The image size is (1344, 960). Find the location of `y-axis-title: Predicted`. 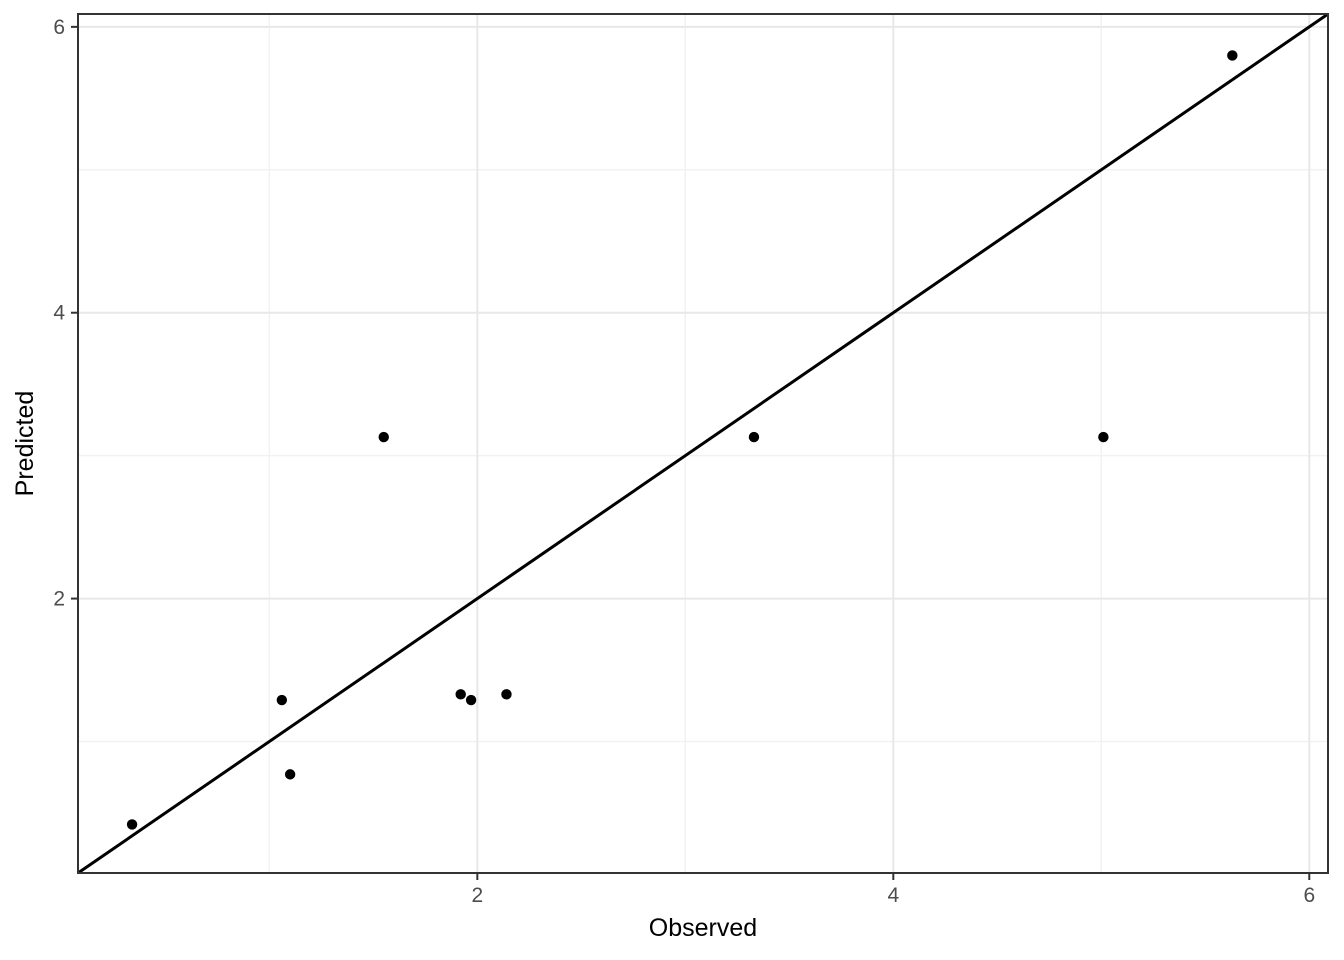

y-axis-title: Predicted is located at coordinates (25, 444).